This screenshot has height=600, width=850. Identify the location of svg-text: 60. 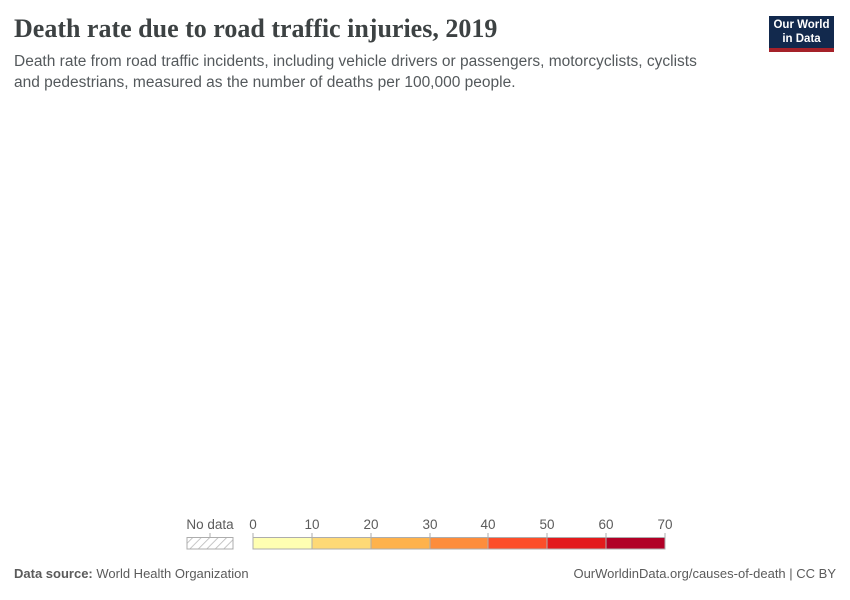
(605, 524).